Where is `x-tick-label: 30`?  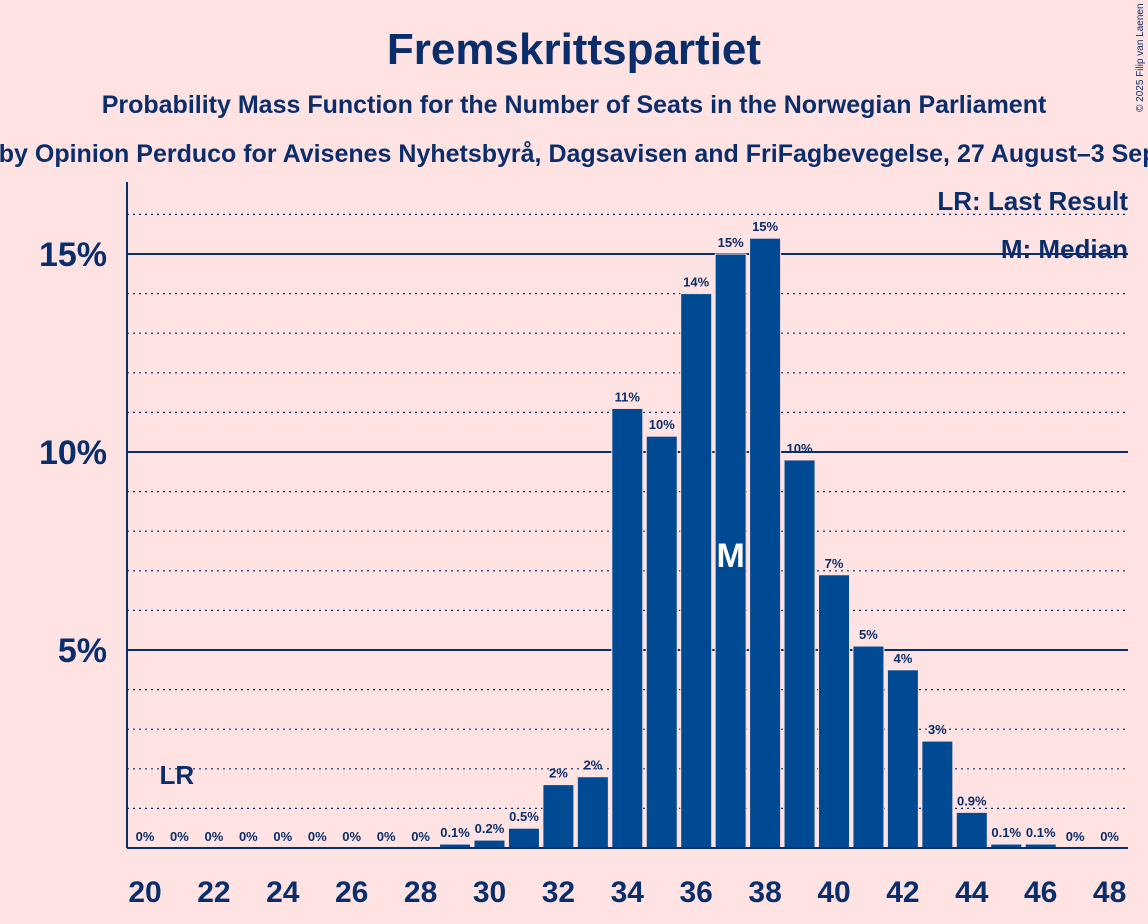 x-tick-label: 30 is located at coordinates (489, 892).